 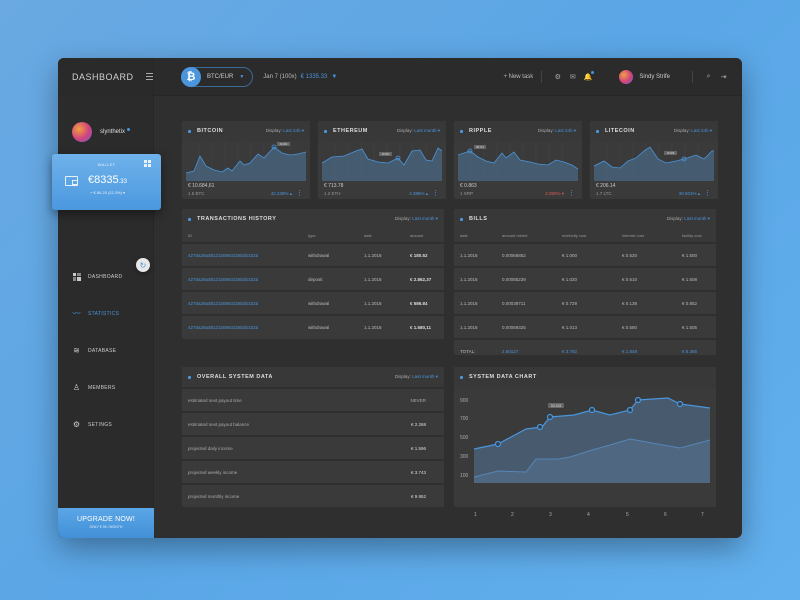 I want to click on sidebar-item-members: ♙ MEMBERS, so click(x=97, y=387).